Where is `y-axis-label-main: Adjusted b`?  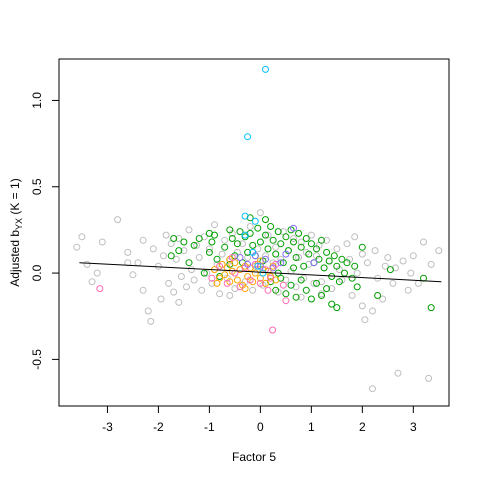
y-axis-label-main: Adjusted b is located at coordinates (15, 258).